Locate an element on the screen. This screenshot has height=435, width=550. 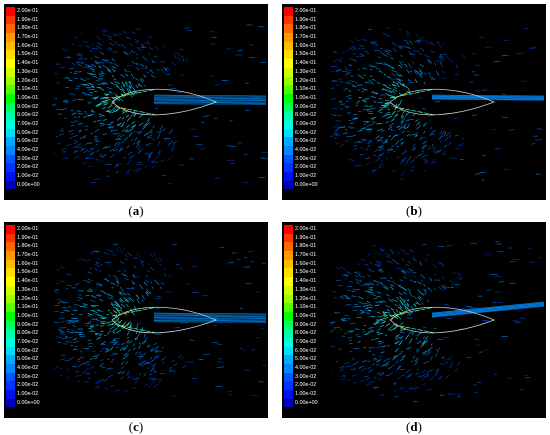
colorbar-label: 1.20e-01 is located at coordinates (27, 81).